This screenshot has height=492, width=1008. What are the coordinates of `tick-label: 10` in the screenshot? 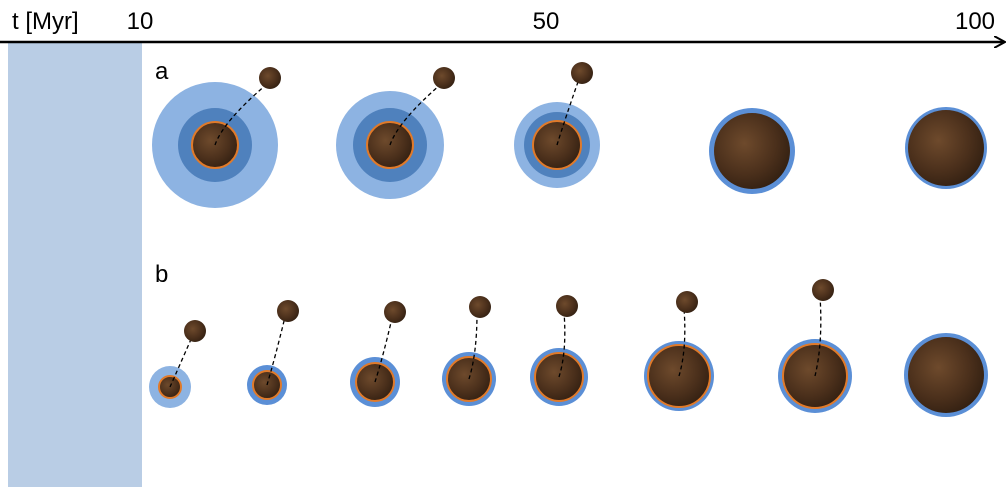 It's located at (140, 21).